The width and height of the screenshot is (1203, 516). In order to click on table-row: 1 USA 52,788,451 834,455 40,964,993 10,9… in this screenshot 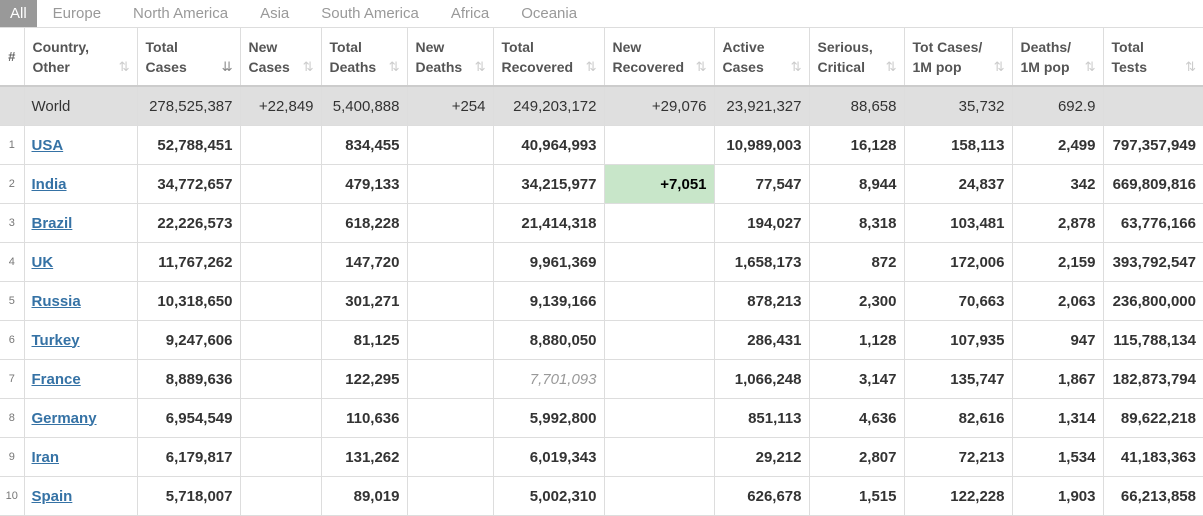, I will do `click(601, 145)`.